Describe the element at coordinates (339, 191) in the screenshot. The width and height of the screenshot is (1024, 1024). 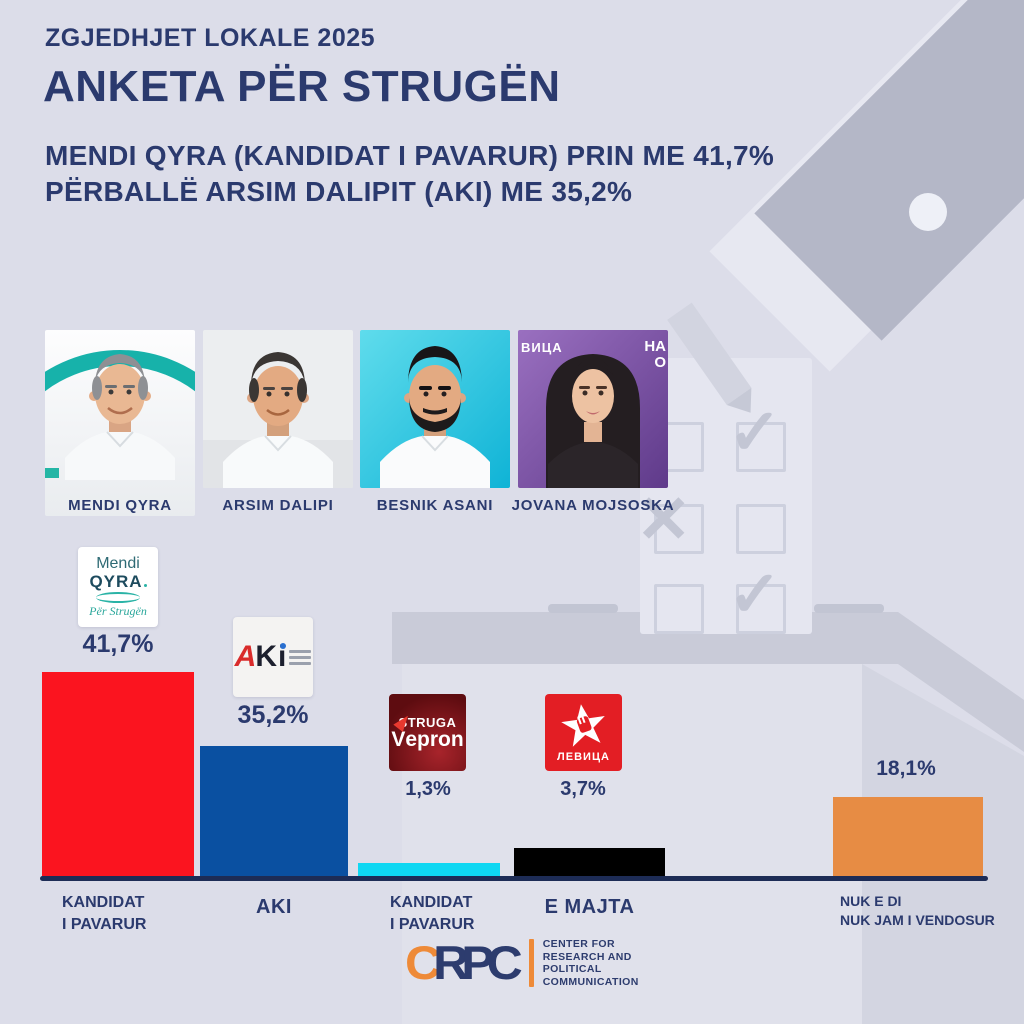
I see `subtitle-line-2: PËRBALLË ARSIM DALIPIT (AKI) ME 35,2%` at that location.